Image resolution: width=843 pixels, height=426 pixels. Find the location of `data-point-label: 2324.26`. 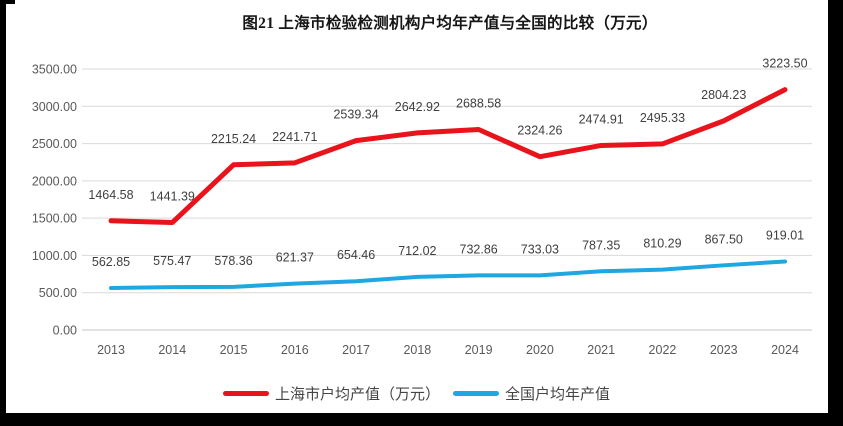

data-point-label: 2324.26 is located at coordinates (539, 131).